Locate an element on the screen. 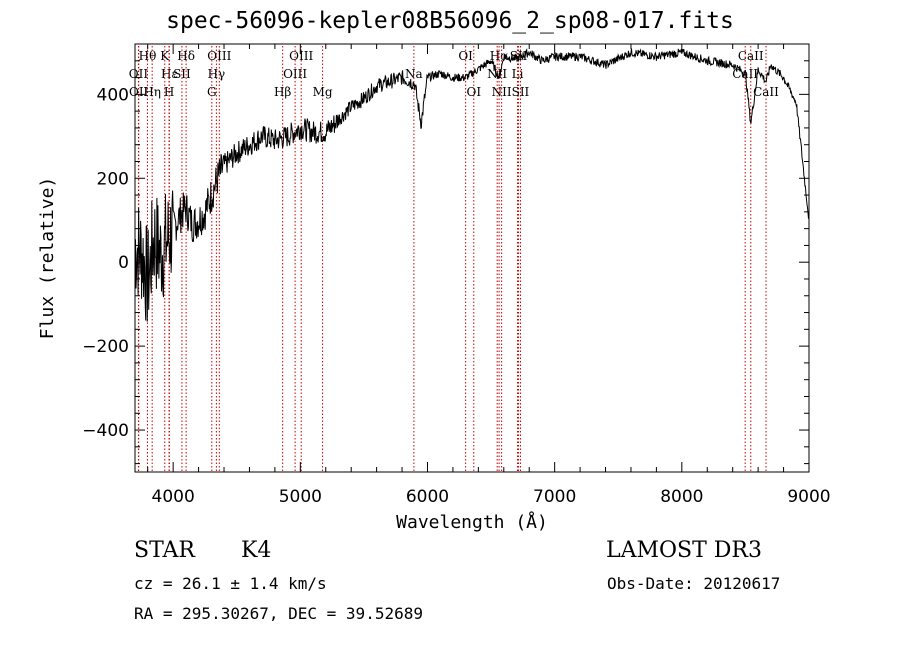 This screenshot has width=900, height=649. x-tick-label: 6000 is located at coordinates (427, 497).